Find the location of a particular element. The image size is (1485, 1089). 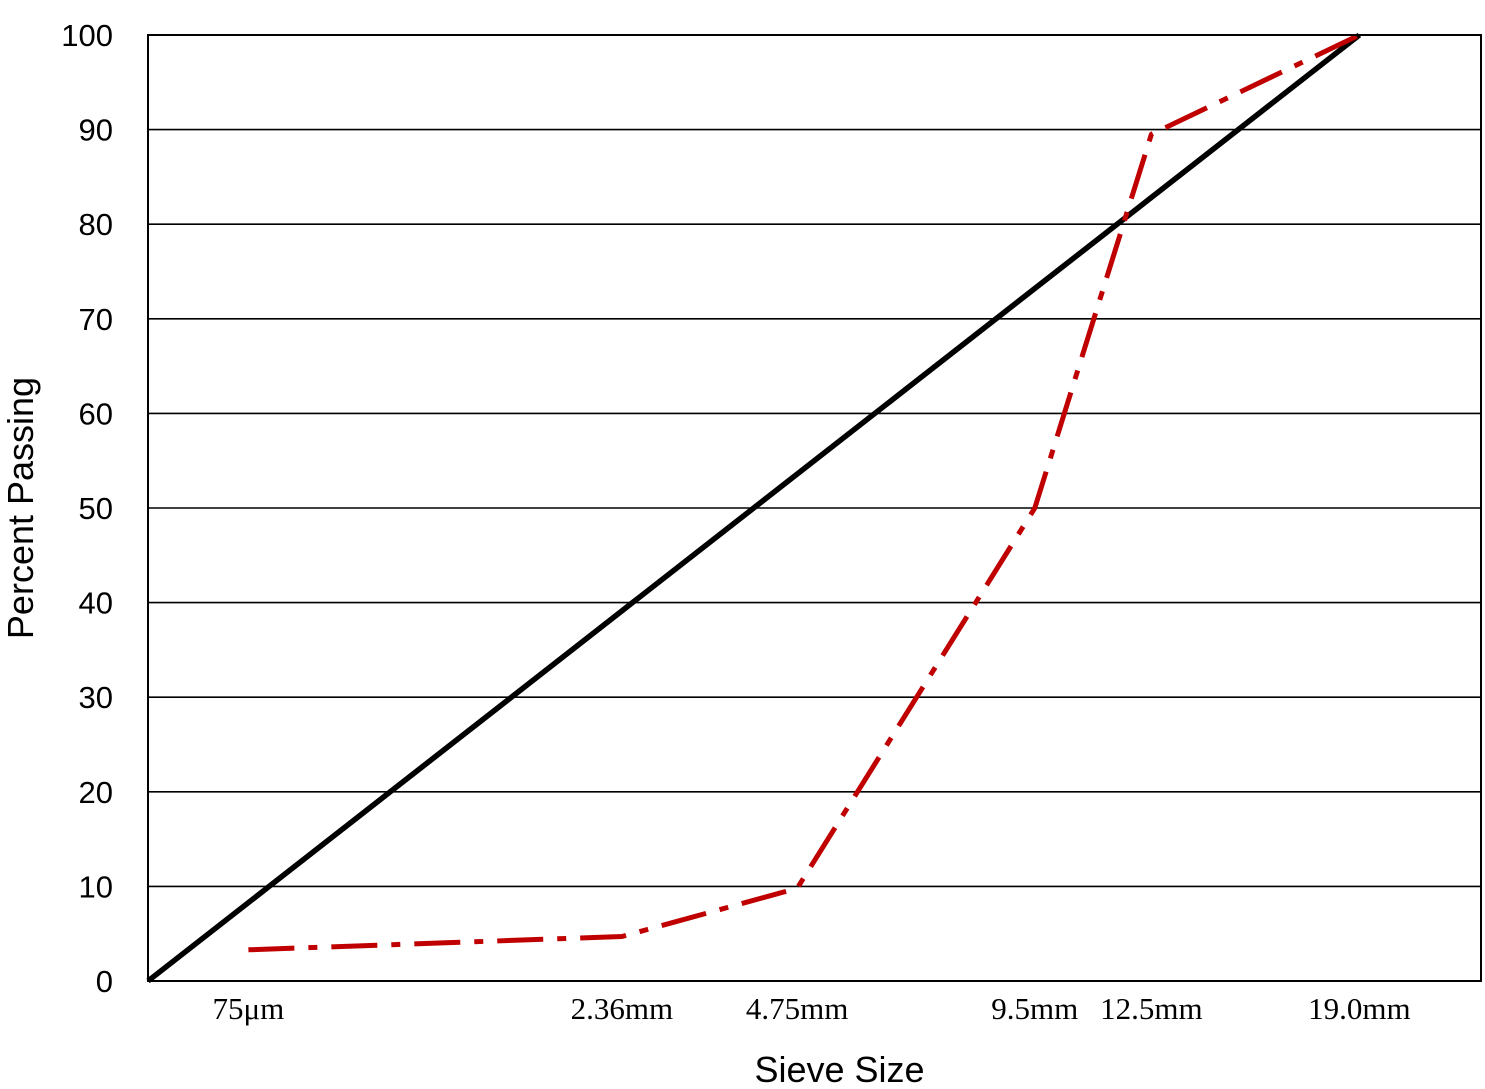

y-tick-label-40: 40 is located at coordinates (96, 603).